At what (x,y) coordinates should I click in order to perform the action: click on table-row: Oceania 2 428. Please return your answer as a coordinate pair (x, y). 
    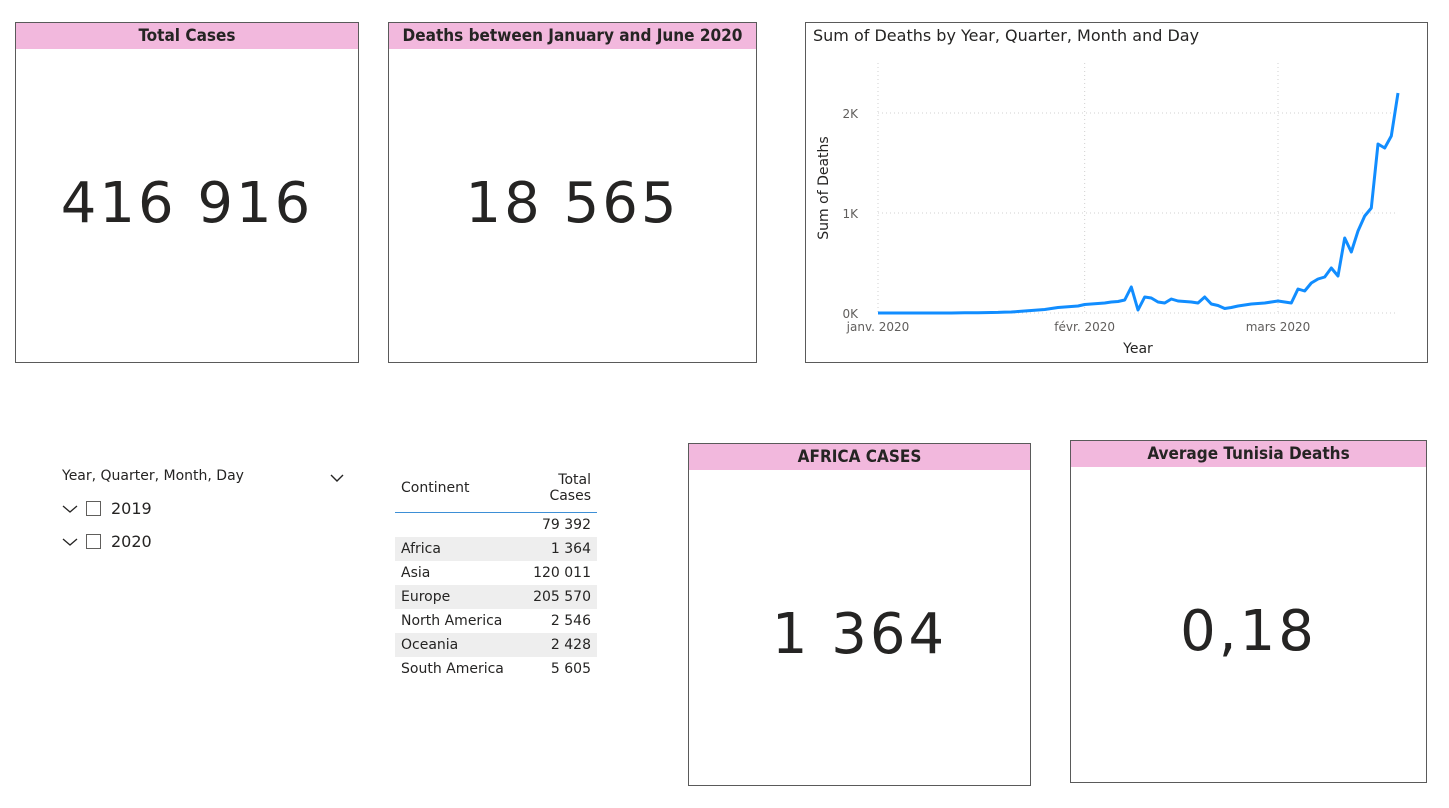
    Looking at the image, I should click on (496, 645).